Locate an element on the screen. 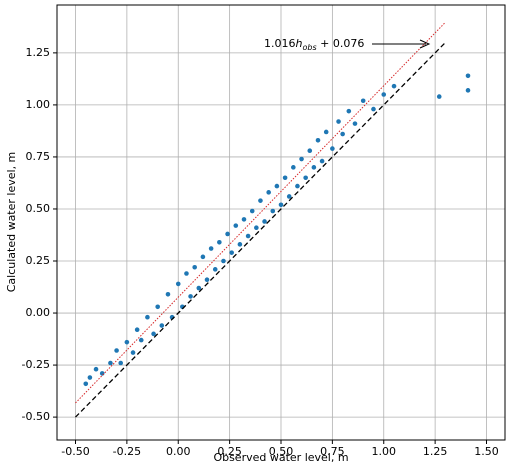  x-tick-label: -0.50 is located at coordinates (75, 451).